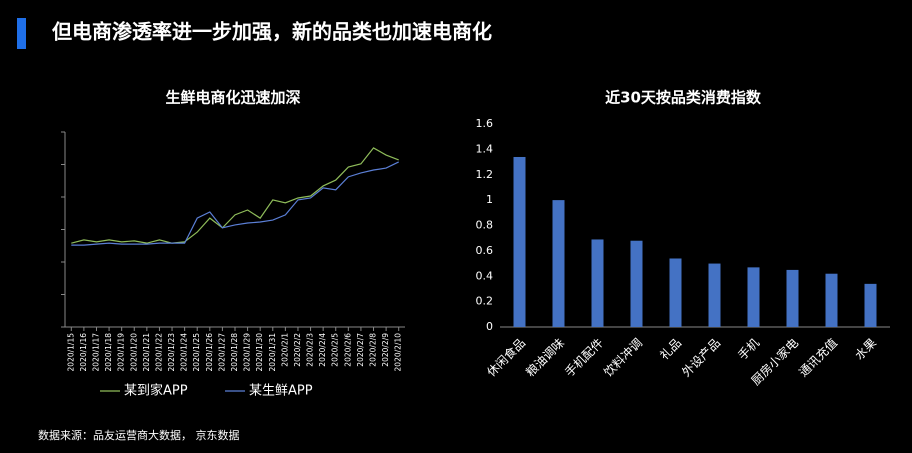 This screenshot has height=453, width=912. What do you see at coordinates (335, 350) in the screenshot?
I see `x-tick-label: 2020/2/5` at bounding box center [335, 350].